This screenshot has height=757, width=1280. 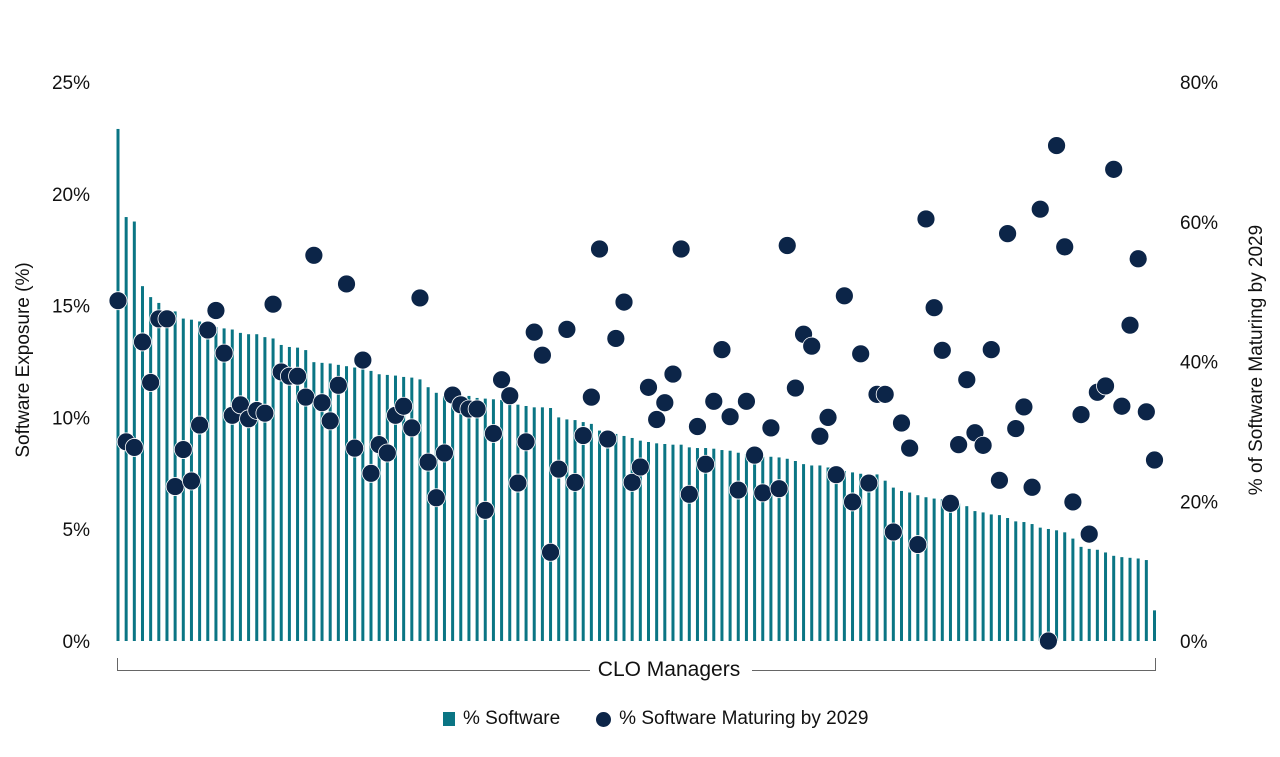 What do you see at coordinates (1199, 502) in the screenshot?
I see `right-tick-label: 20%` at bounding box center [1199, 502].